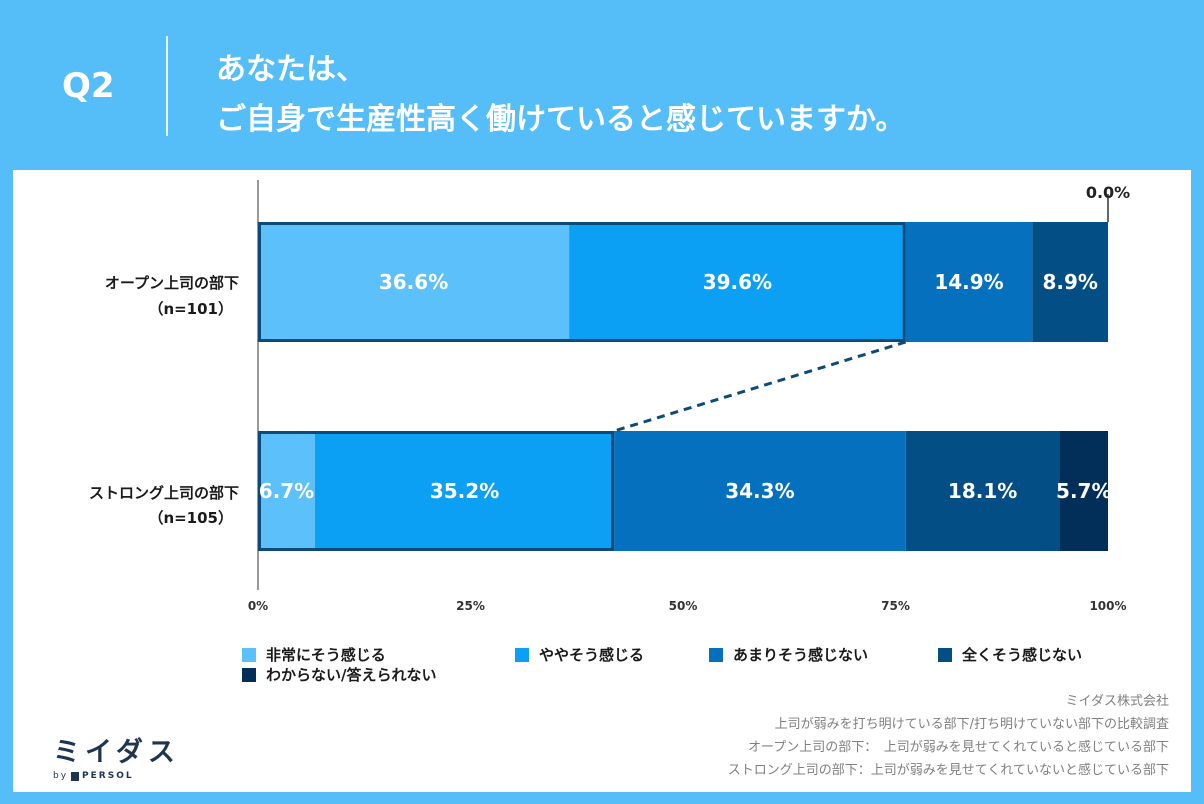  Describe the element at coordinates (1108, 192) in the screenshot. I see `data-label-open-zero: 0.0%` at that location.